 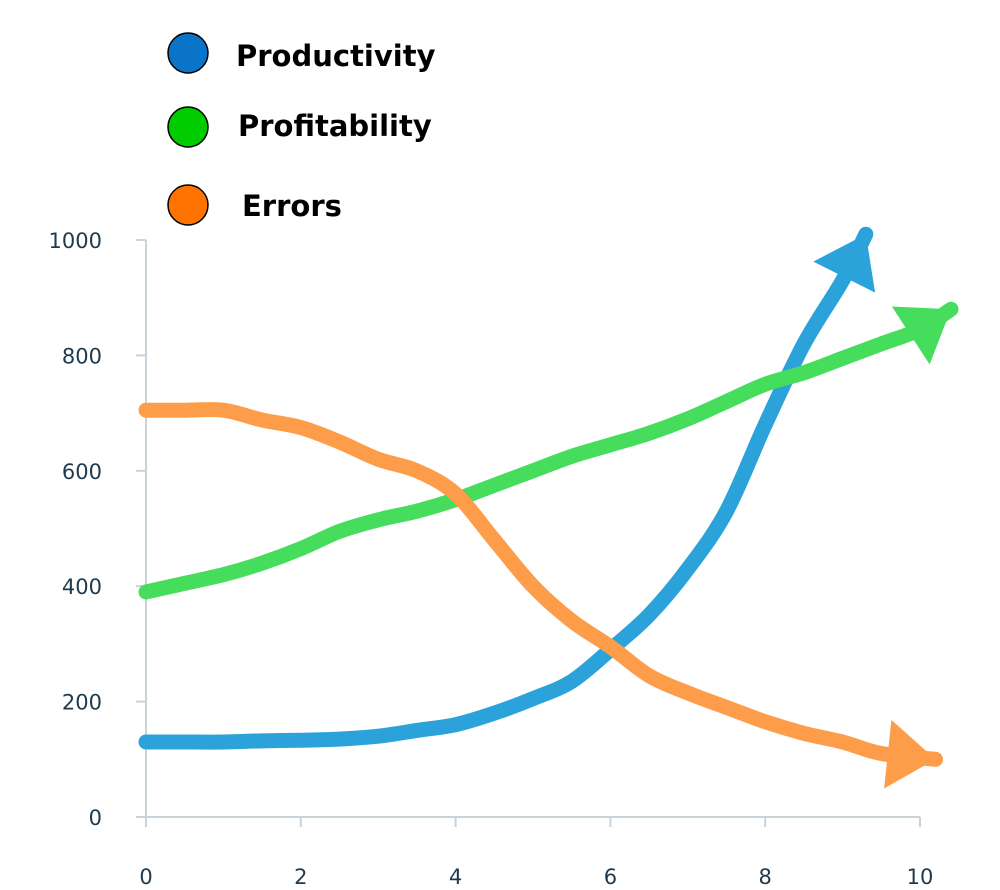 I want to click on legend-entry-productivity: Productivity, so click(x=301, y=53).